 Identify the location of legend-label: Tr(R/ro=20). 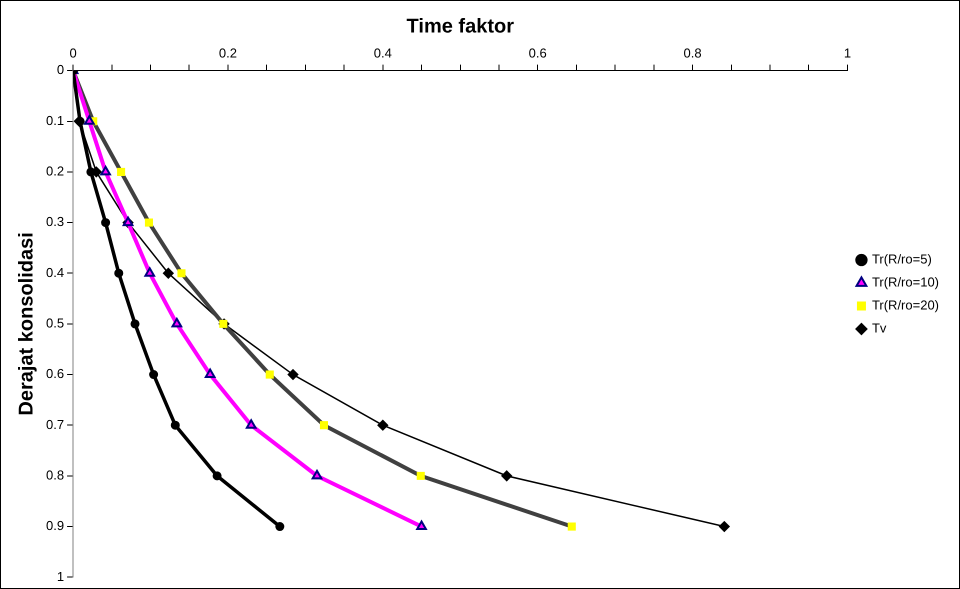
(906, 305).